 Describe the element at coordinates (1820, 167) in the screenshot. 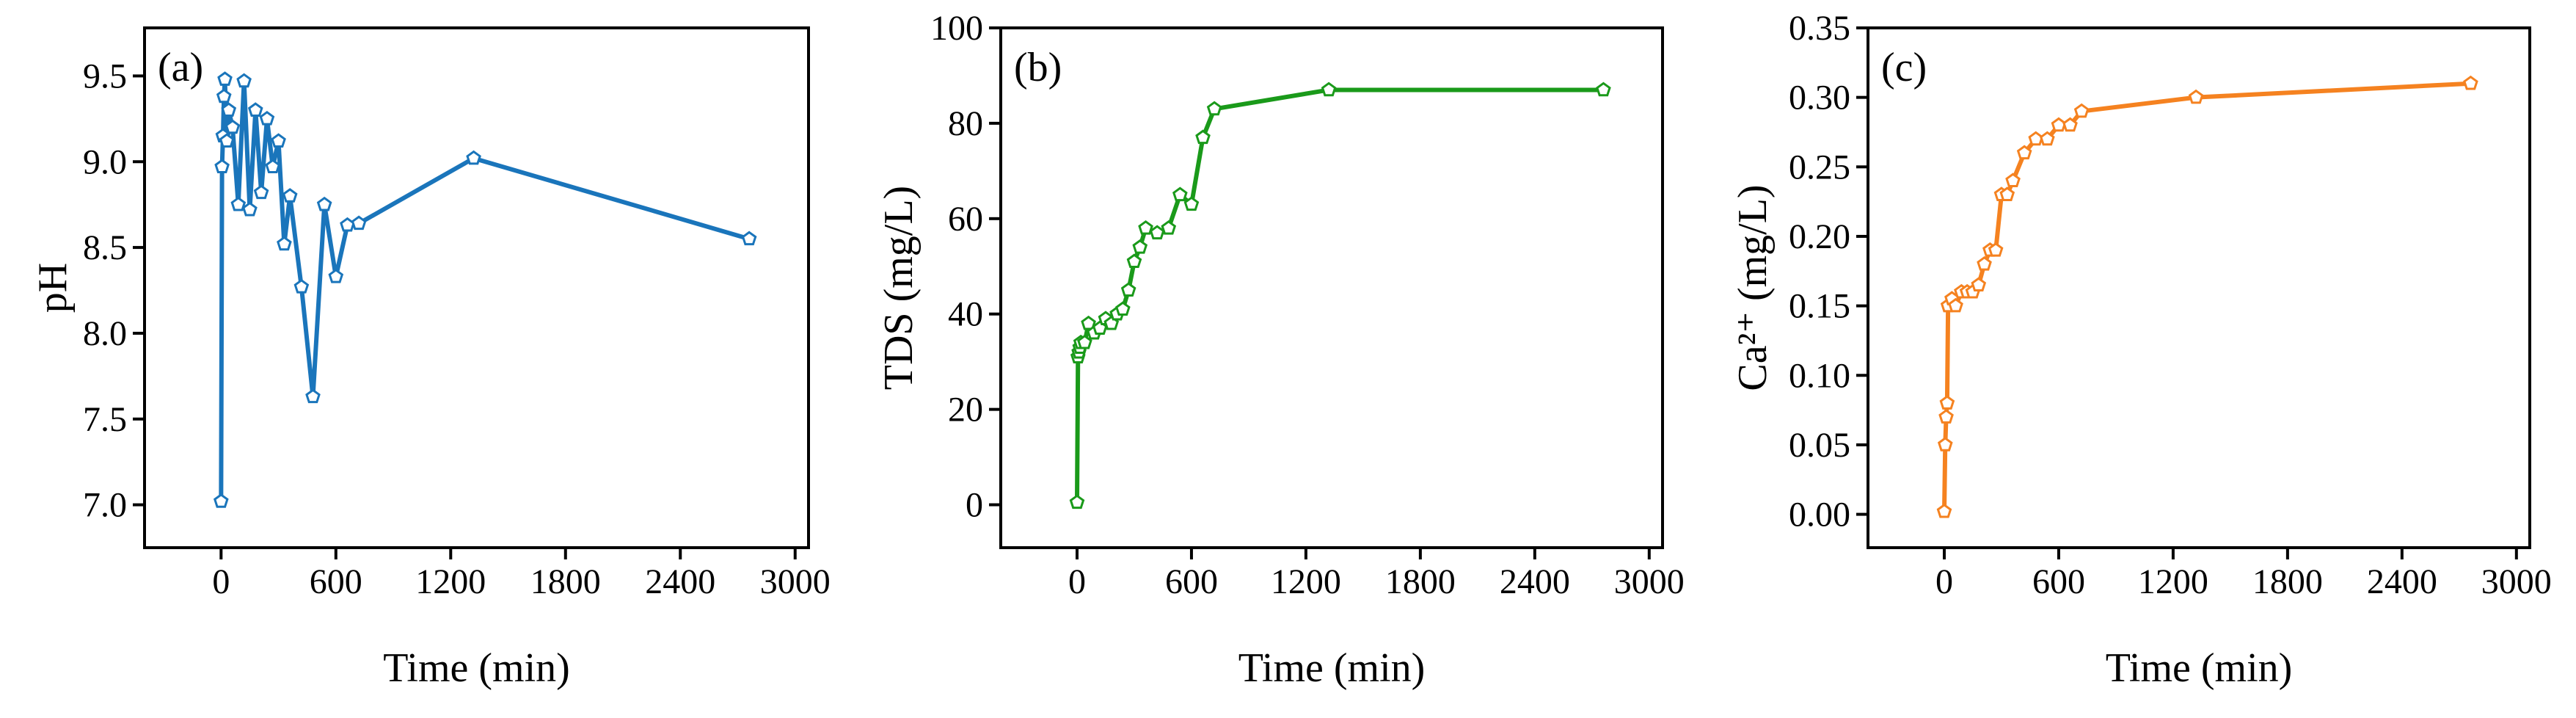

I see `y-tick-label: 0.25` at that location.